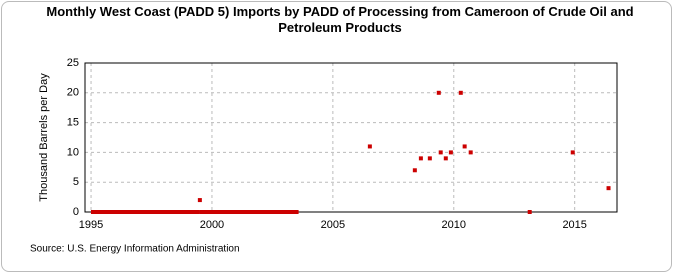 The height and width of the screenshot is (275, 675). I want to click on y-tick-label: 10, so click(73, 152).